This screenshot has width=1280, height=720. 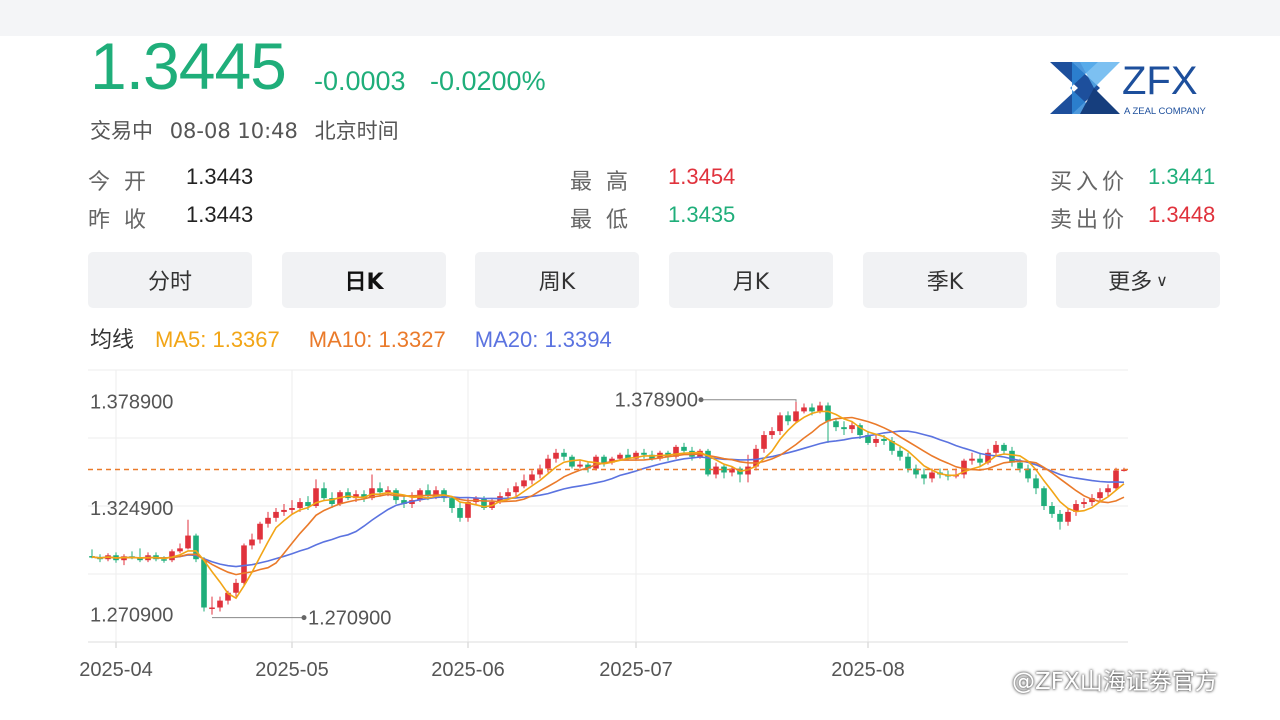 What do you see at coordinates (1182, 214) in the screenshot?
I see `ask-value: 1.3448` at bounding box center [1182, 214].